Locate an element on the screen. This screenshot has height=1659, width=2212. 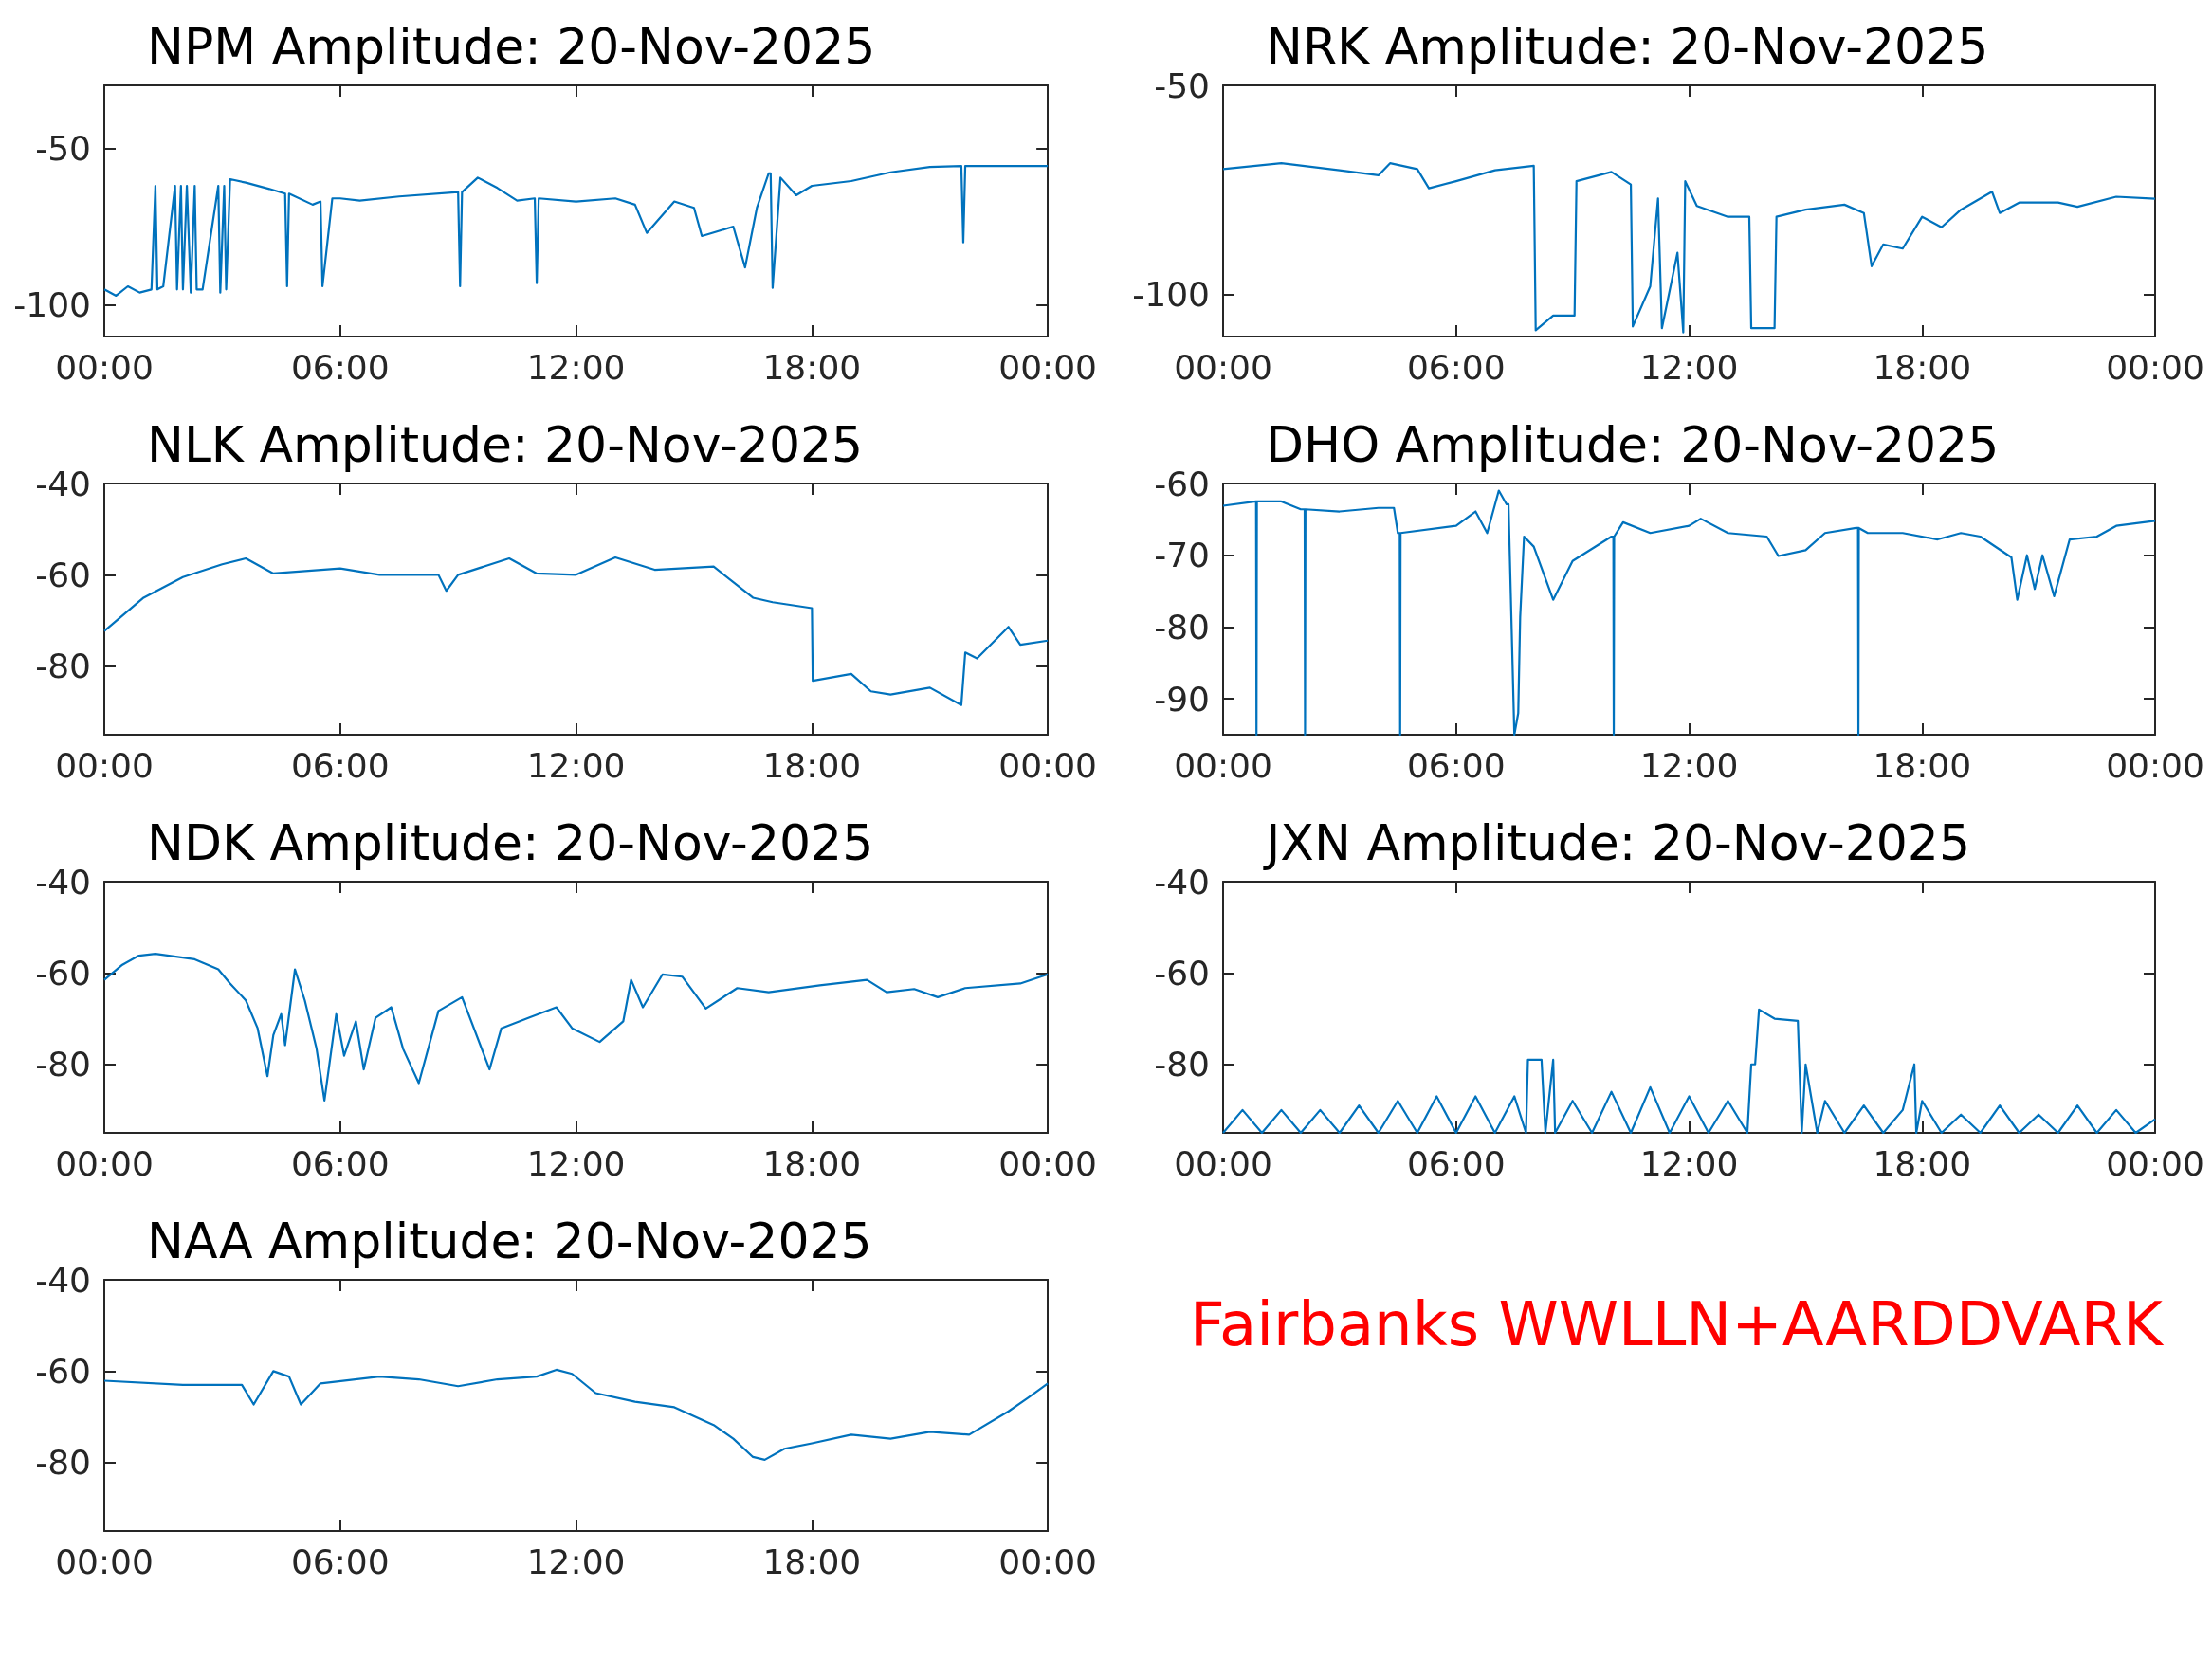
y-tick-label: -70 is located at coordinates (1182, 555).